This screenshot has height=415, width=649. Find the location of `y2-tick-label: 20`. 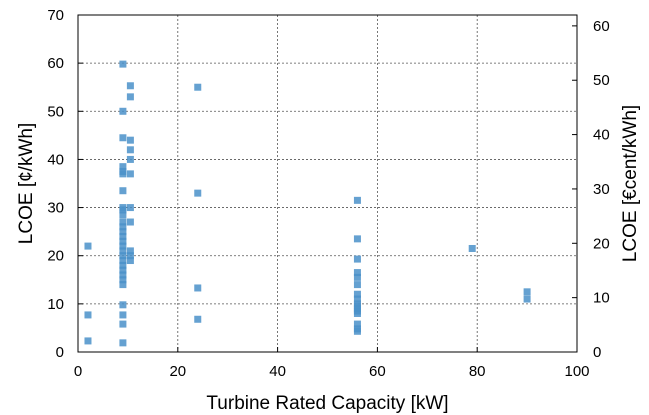

y2-tick-label: 20 is located at coordinates (601, 243).